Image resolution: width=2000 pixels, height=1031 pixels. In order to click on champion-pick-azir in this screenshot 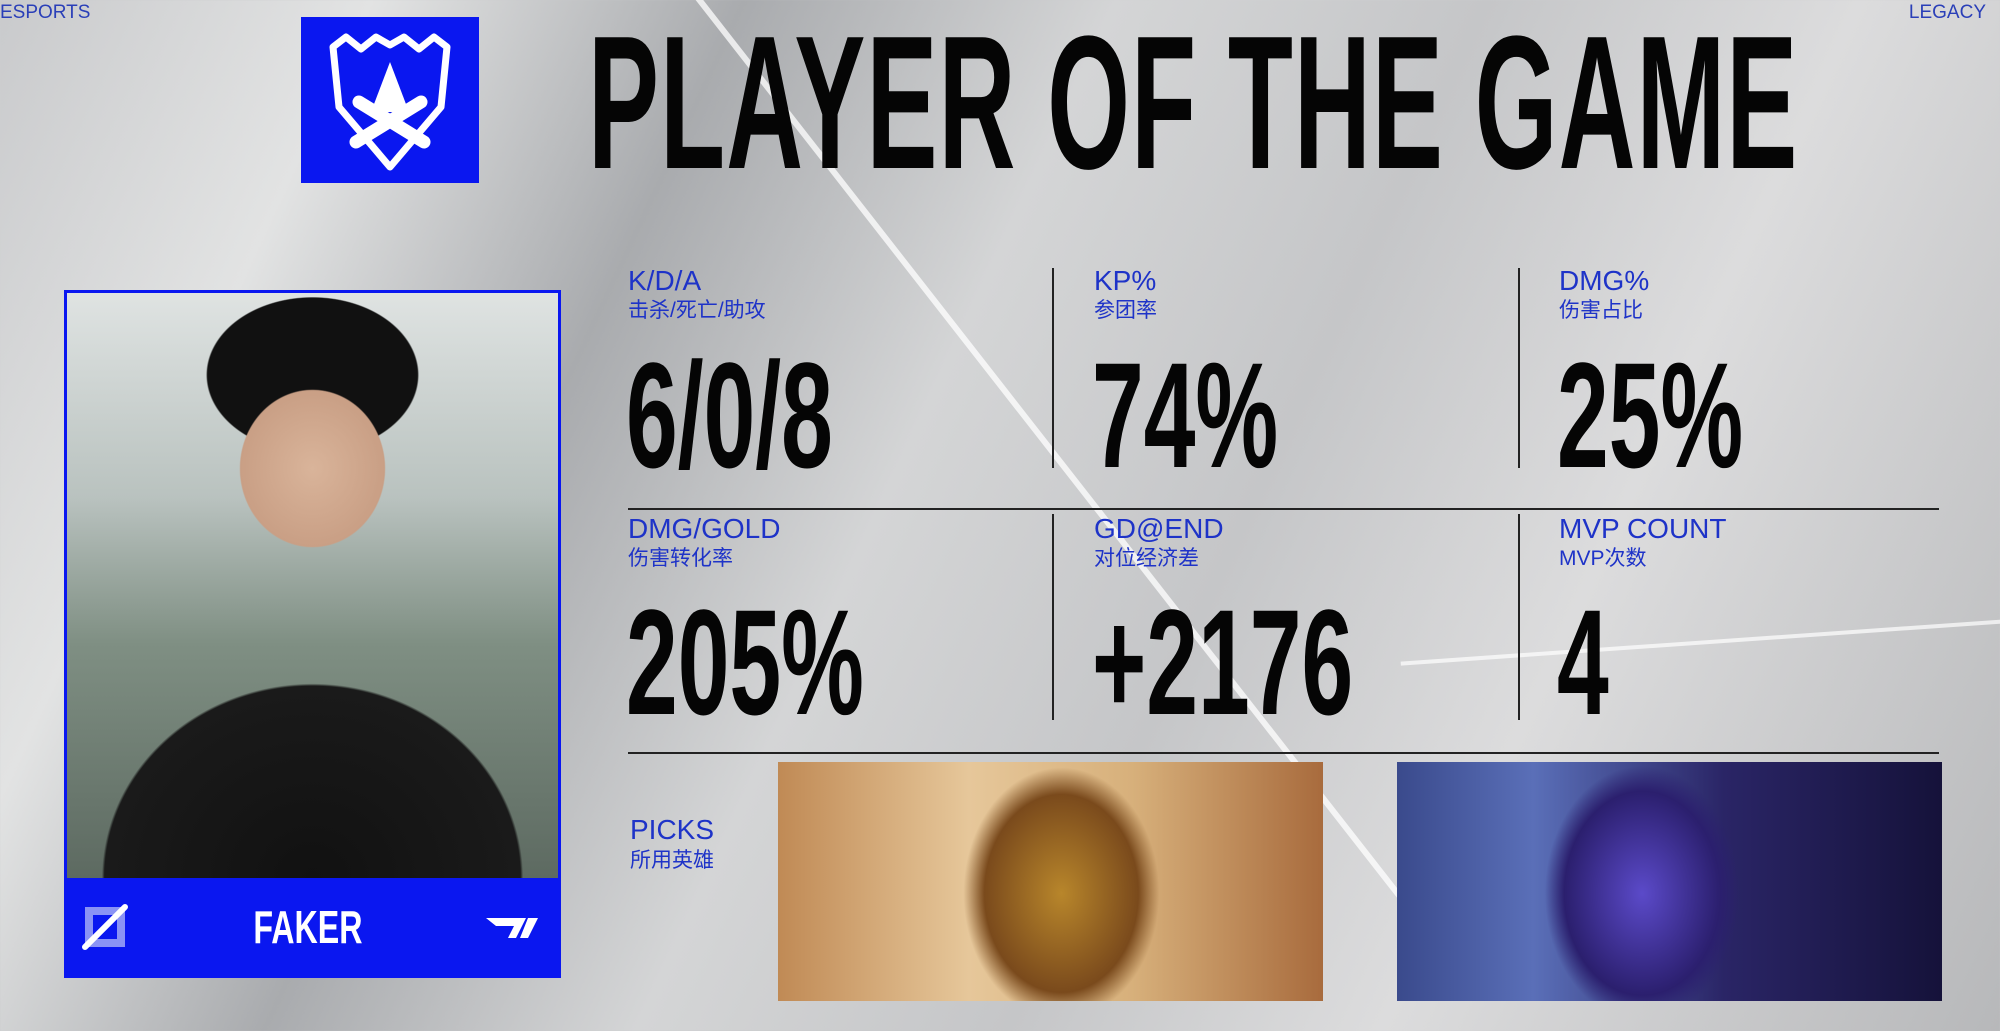, I will do `click(1050, 881)`.